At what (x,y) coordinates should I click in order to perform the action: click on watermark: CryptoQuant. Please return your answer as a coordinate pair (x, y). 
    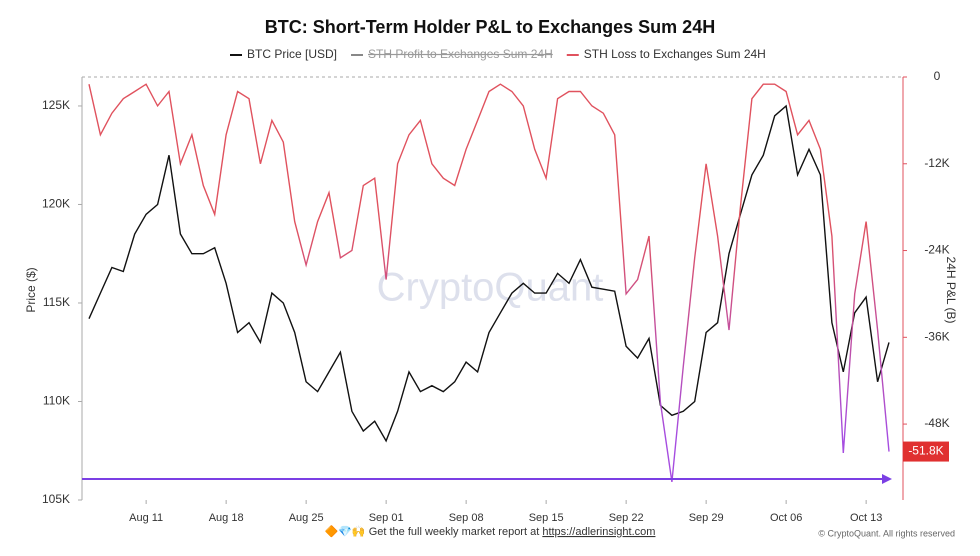
    Looking at the image, I should click on (490, 288).